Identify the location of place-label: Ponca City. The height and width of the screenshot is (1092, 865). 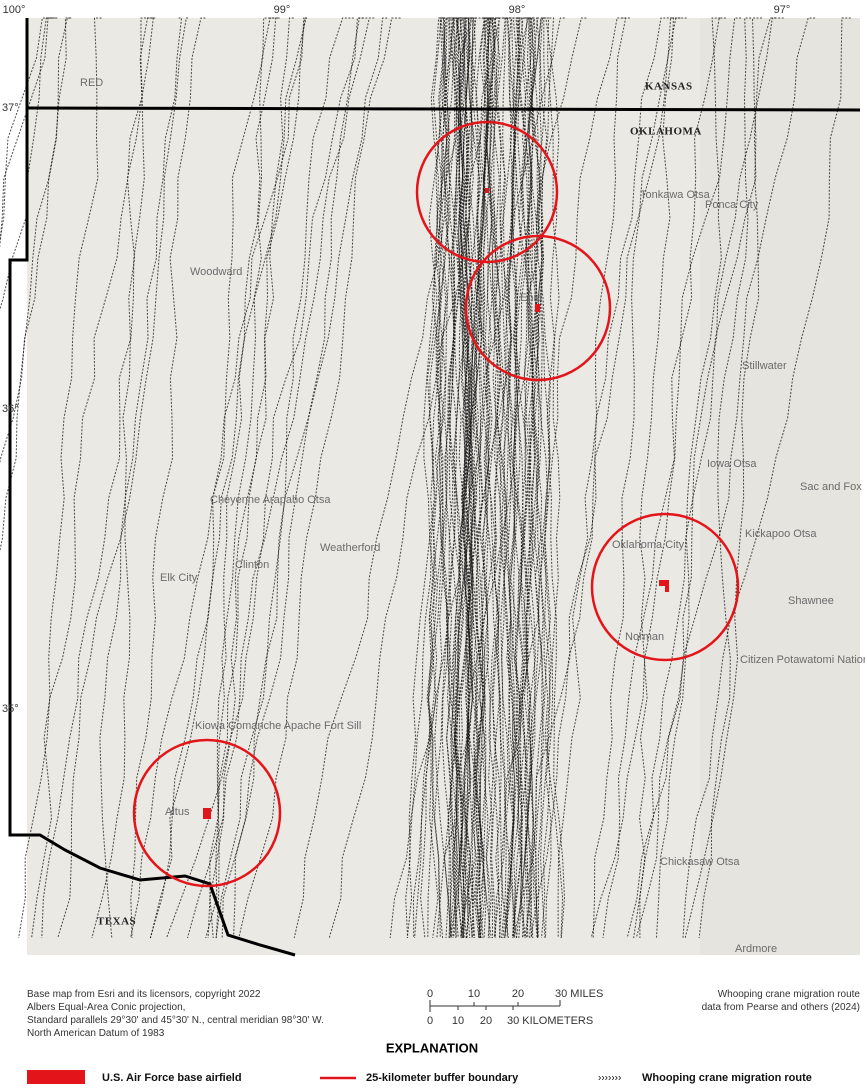
(732, 205).